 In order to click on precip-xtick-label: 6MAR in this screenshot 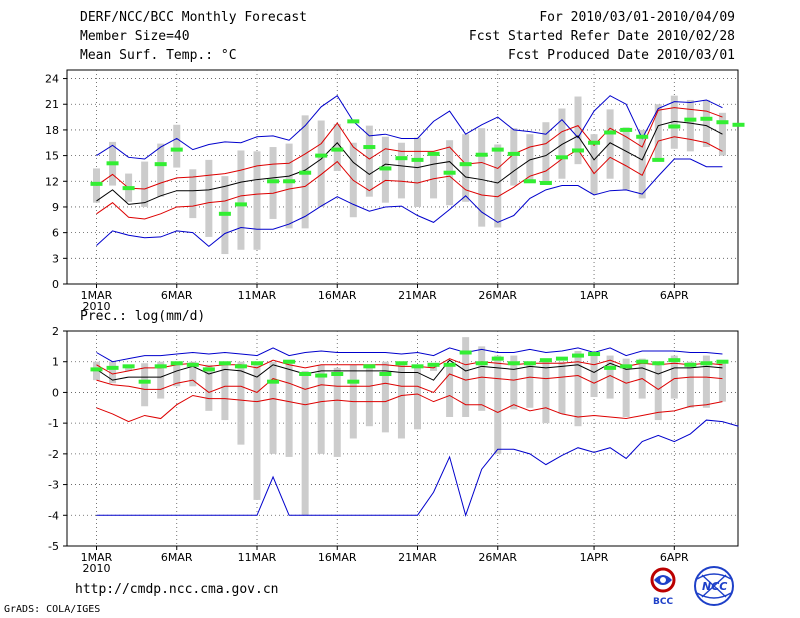, I will do `click(177, 557)`.